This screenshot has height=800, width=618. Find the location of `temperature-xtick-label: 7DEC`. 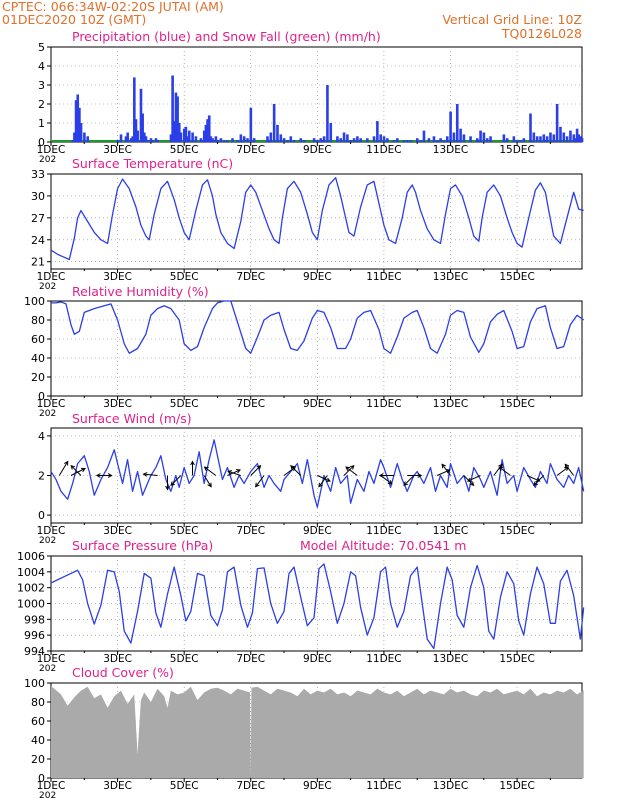

temperature-xtick-label: 7DEC is located at coordinates (250, 277).